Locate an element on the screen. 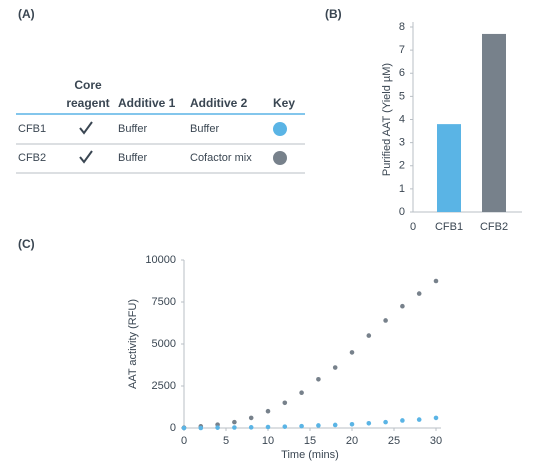  y-tick-label: 2500 is located at coordinates (164, 386).